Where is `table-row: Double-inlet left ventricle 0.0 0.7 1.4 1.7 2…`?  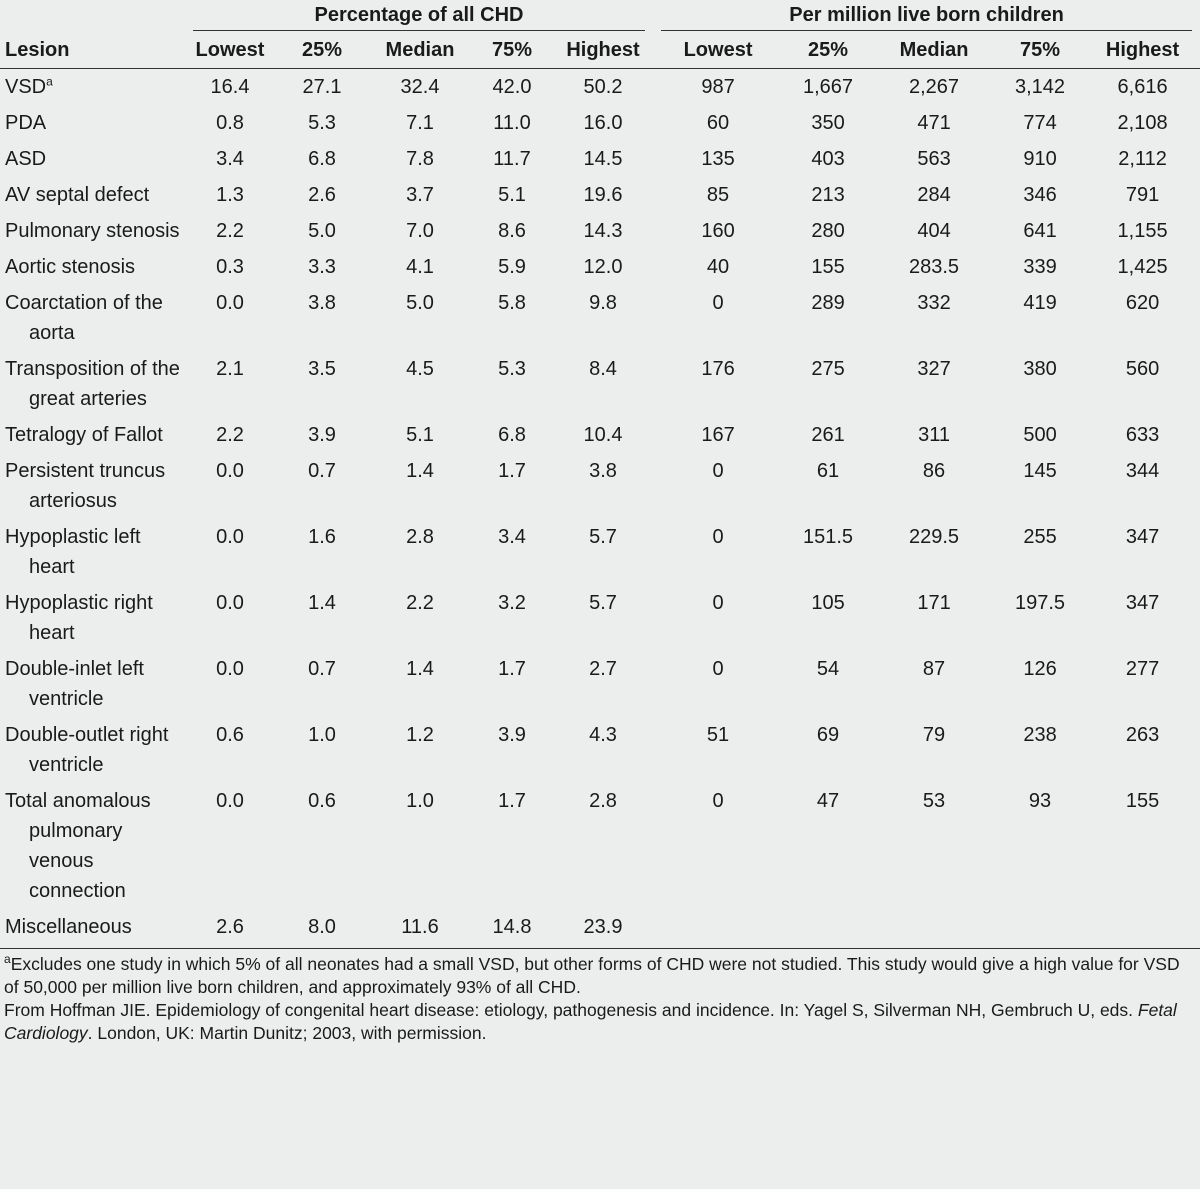 table-row: Double-inlet left ventricle 0.0 0.7 1.4 1.7 2… is located at coordinates (600, 684).